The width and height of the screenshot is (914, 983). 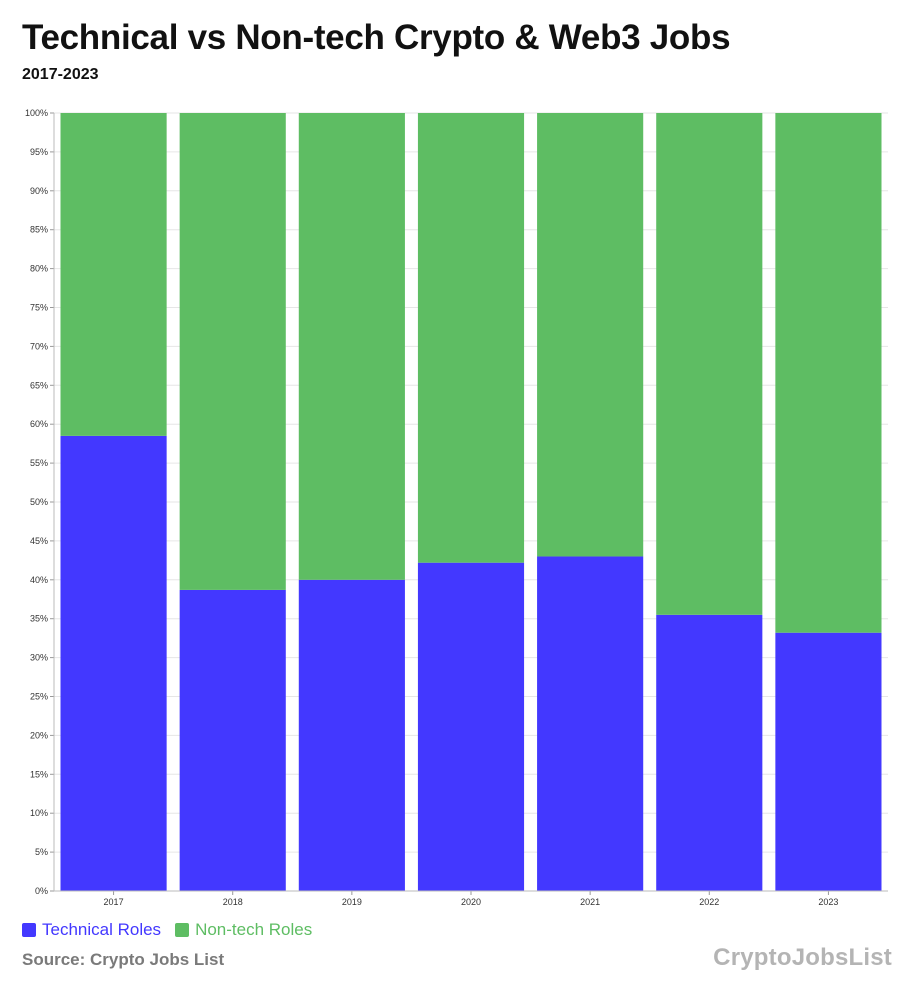 What do you see at coordinates (590, 902) in the screenshot?
I see `x-tick-label: 2021` at bounding box center [590, 902].